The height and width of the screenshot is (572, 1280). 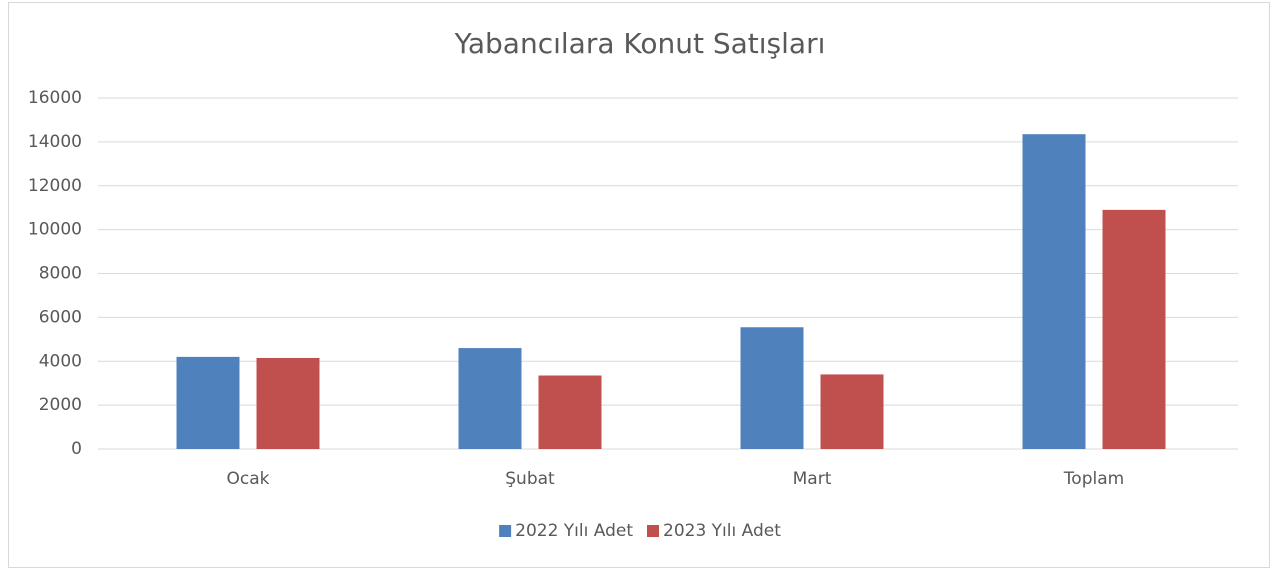 I want to click on y-tick-label: 4000, so click(x=60, y=361).